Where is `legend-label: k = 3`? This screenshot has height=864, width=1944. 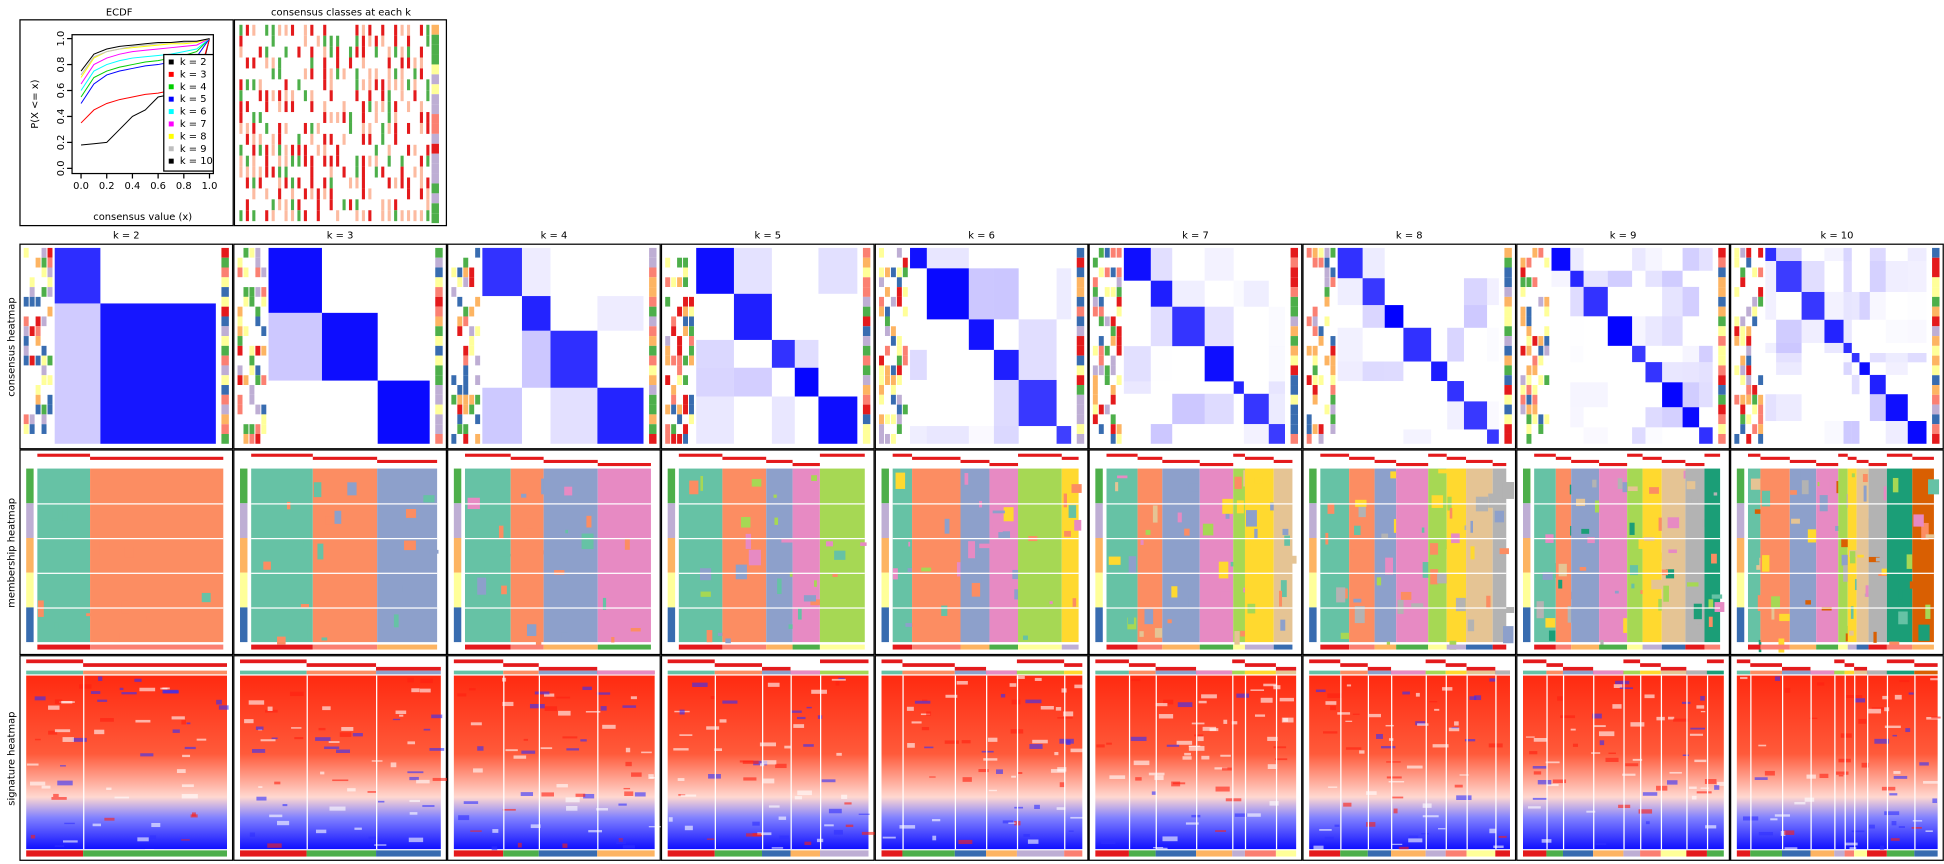
legend-label: k = 3 is located at coordinates (193, 74).